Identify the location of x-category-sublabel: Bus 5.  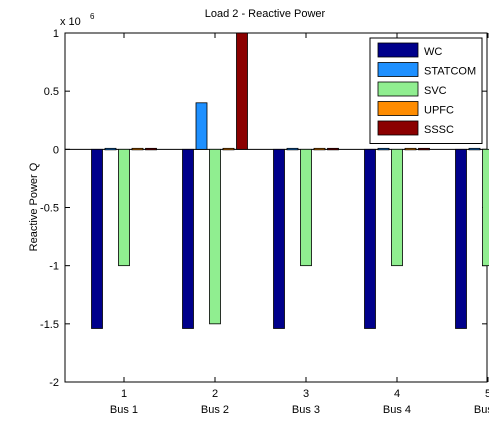
(481, 410).